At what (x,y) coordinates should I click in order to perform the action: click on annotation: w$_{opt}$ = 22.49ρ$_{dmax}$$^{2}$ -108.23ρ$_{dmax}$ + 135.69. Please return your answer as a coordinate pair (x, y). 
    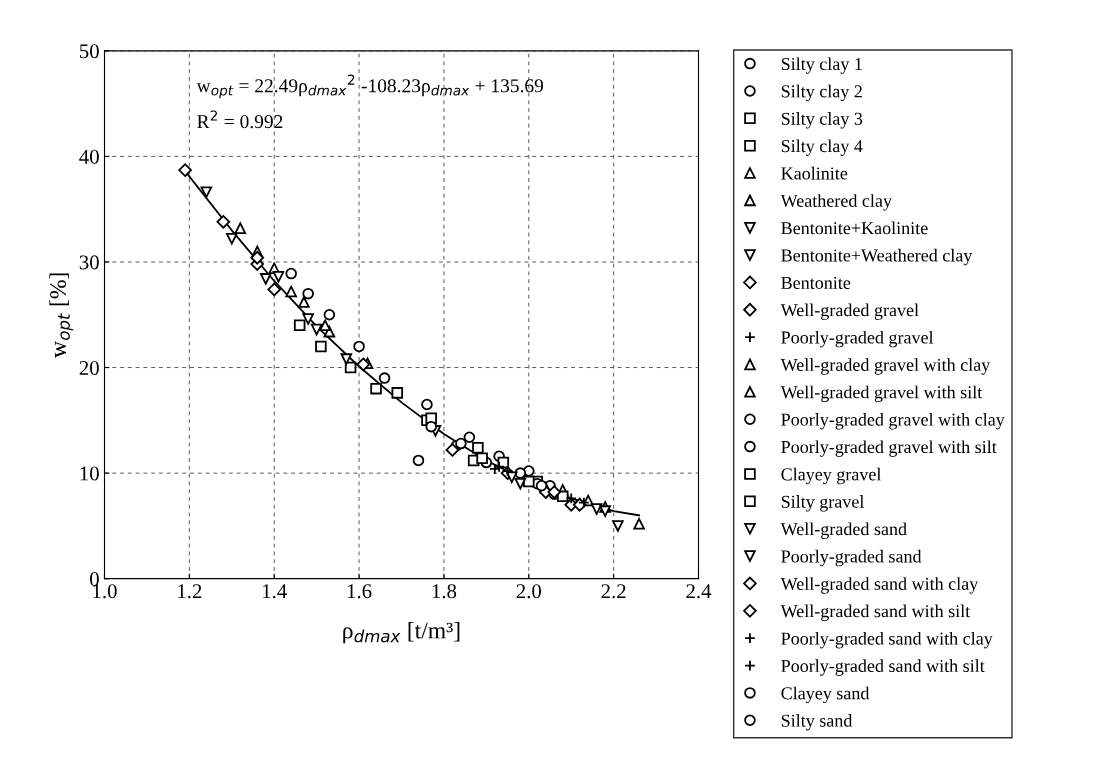
    Looking at the image, I should click on (370, 86).